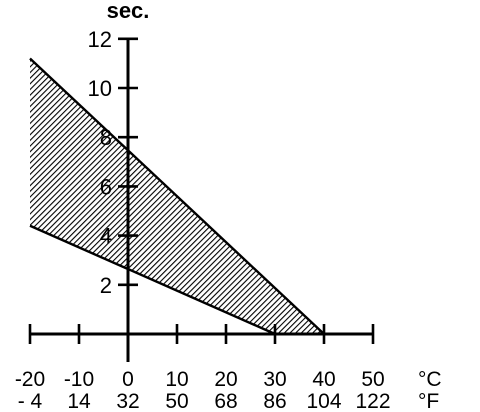 This screenshot has height=412, width=480. Describe the element at coordinates (225, 379) in the screenshot. I see `x-tick-label-celsius: 20` at that location.